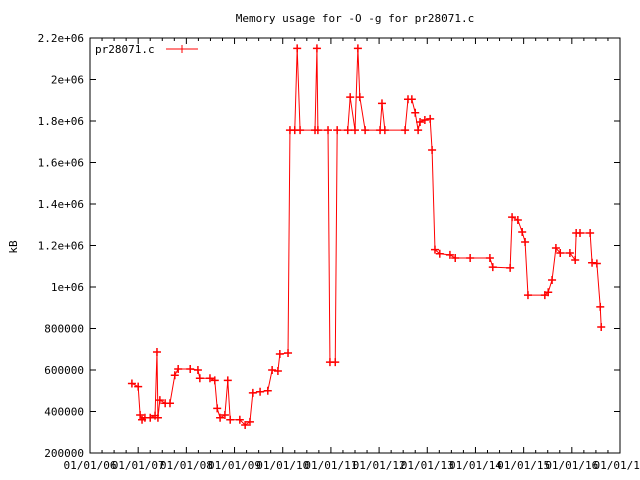 This screenshot has width=640, height=480. I want to click on x-tick-label: 01/01/16, so click(571, 465).